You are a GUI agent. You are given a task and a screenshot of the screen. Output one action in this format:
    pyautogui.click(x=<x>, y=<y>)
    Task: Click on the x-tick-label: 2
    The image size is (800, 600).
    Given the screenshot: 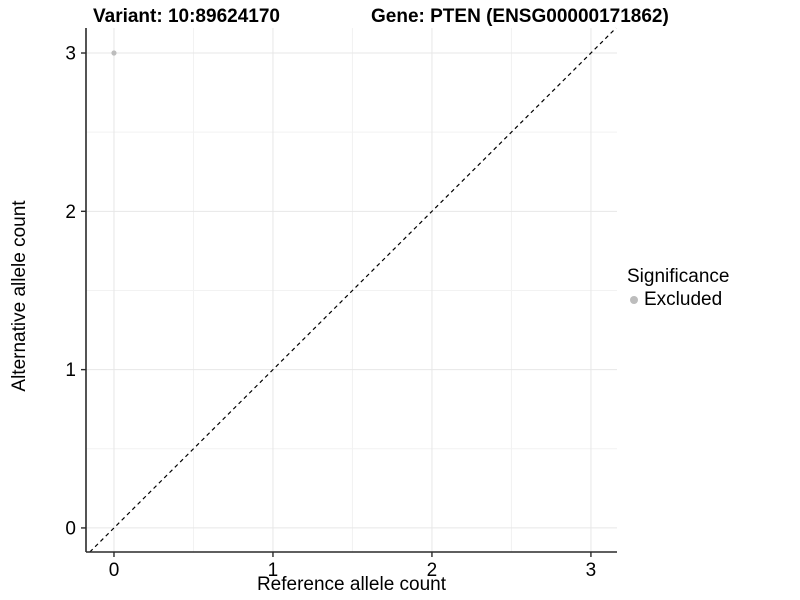 What is the action you would take?
    pyautogui.click(x=432, y=570)
    